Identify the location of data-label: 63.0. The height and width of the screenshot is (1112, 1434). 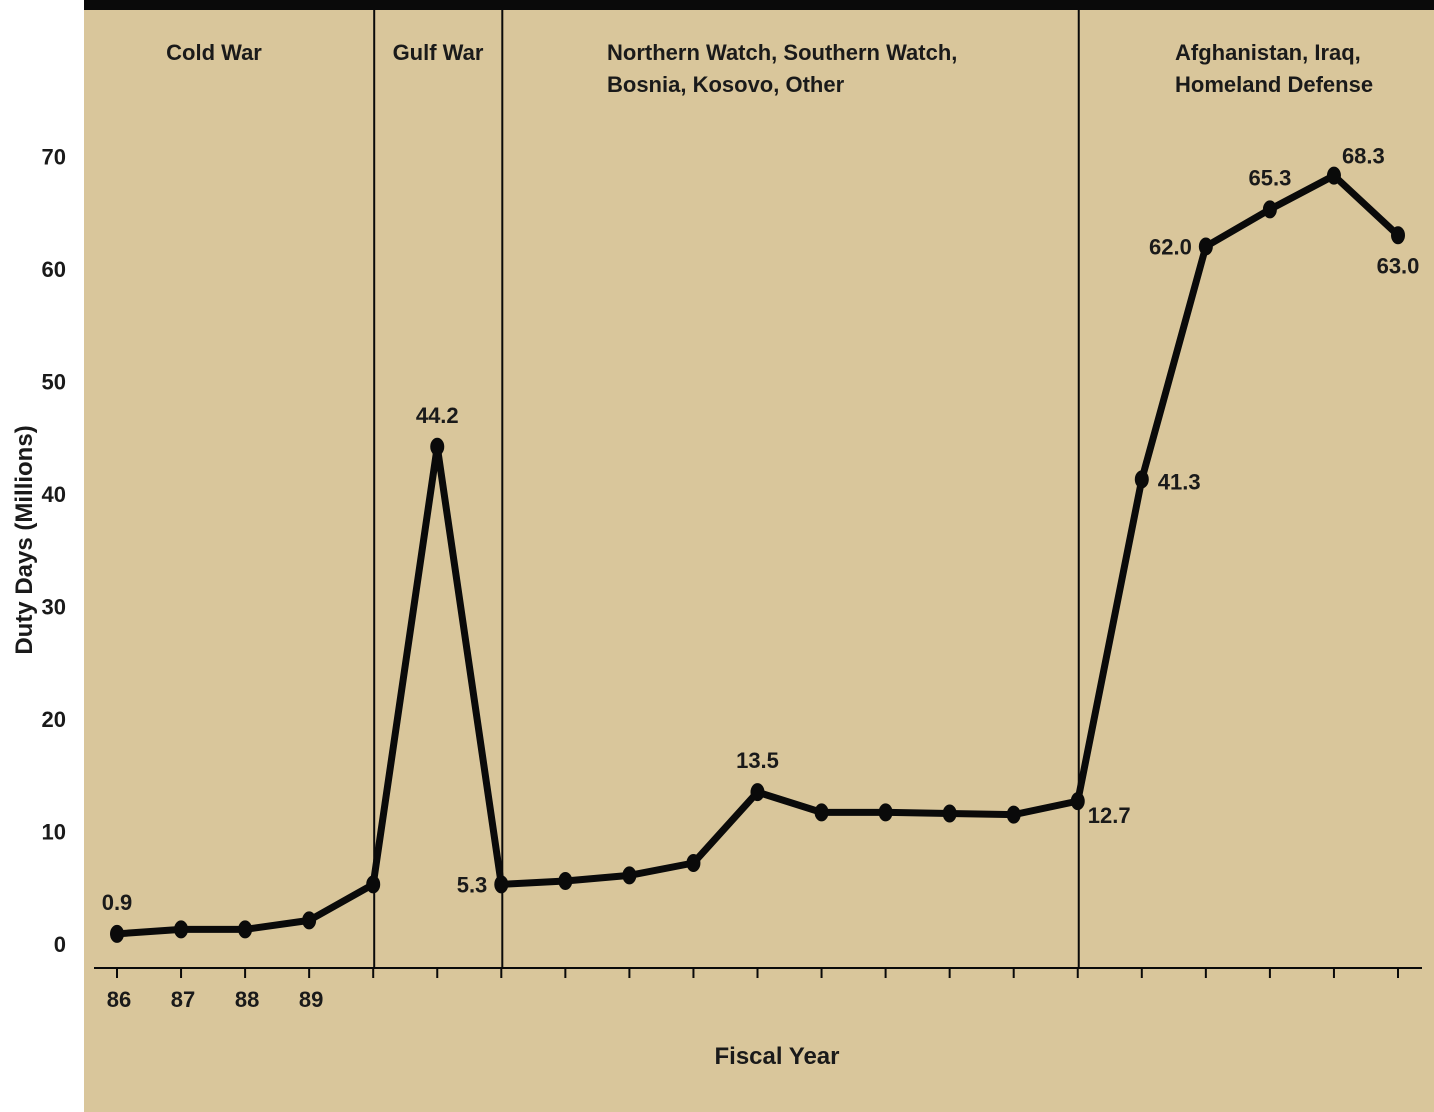
(1398, 265).